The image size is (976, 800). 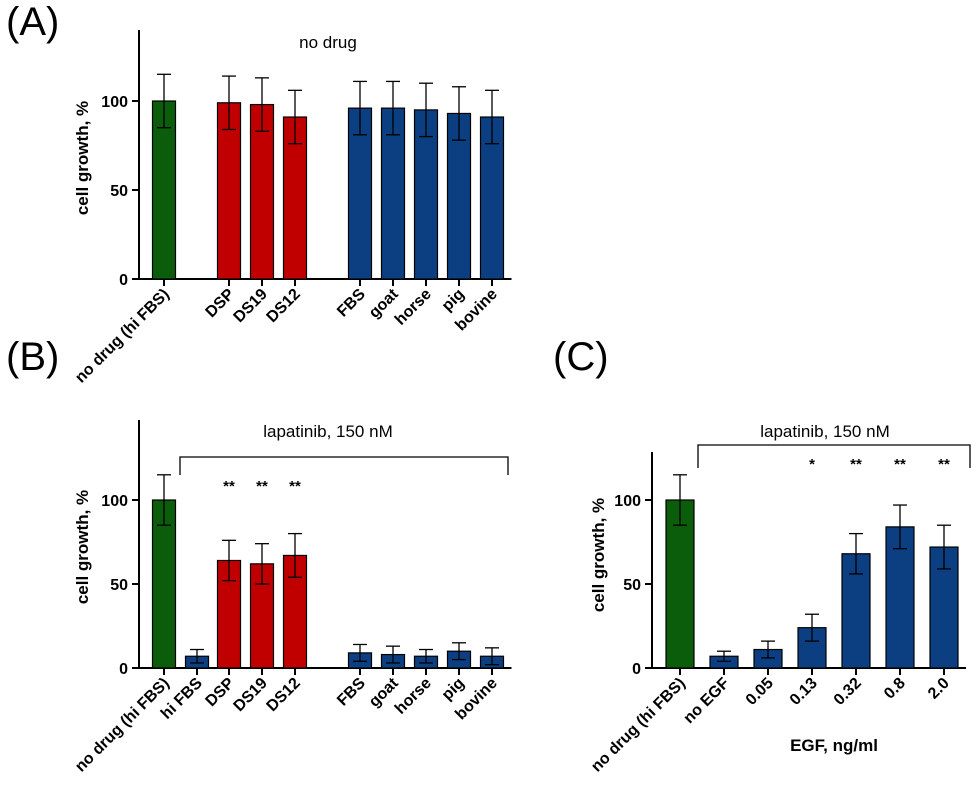 I want to click on x-tick-label: 2.0, so click(x=939, y=689).